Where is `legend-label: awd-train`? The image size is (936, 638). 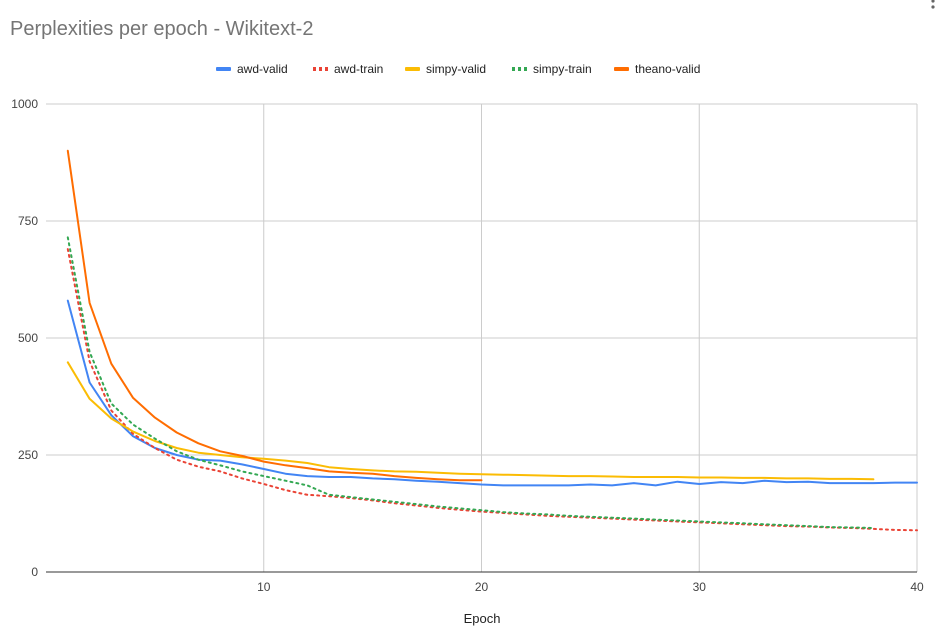 legend-label: awd-train is located at coordinates (358, 69).